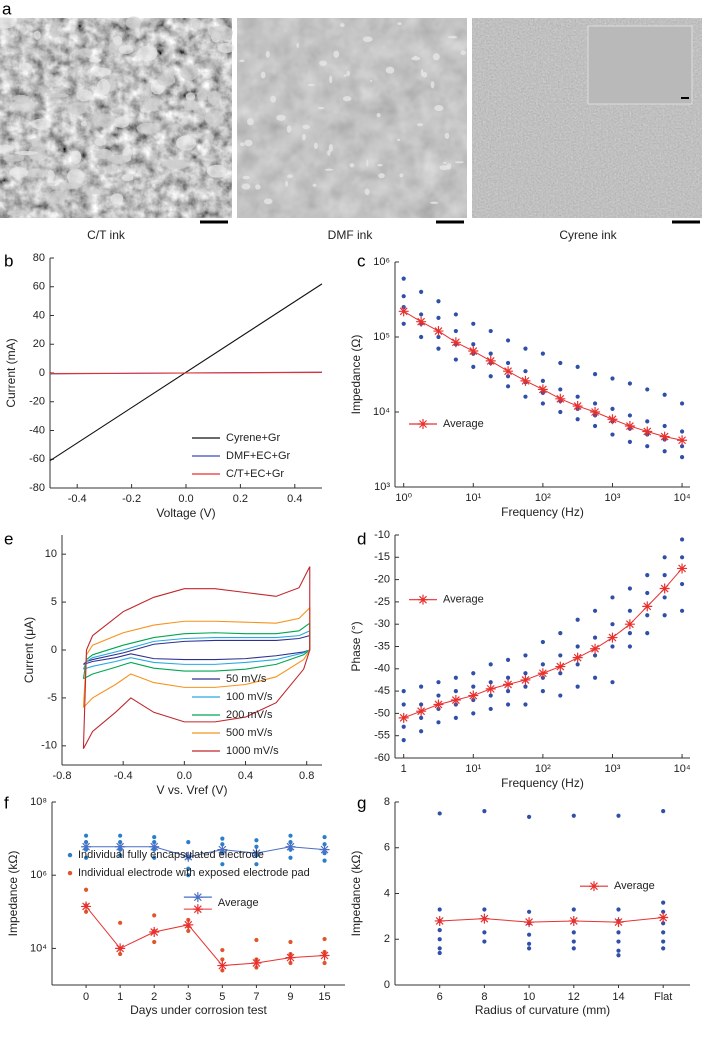 This screenshot has height=1050, width=702. Describe the element at coordinates (123, 776) in the screenshot. I see `x-tick-label: -0.4` at that location.